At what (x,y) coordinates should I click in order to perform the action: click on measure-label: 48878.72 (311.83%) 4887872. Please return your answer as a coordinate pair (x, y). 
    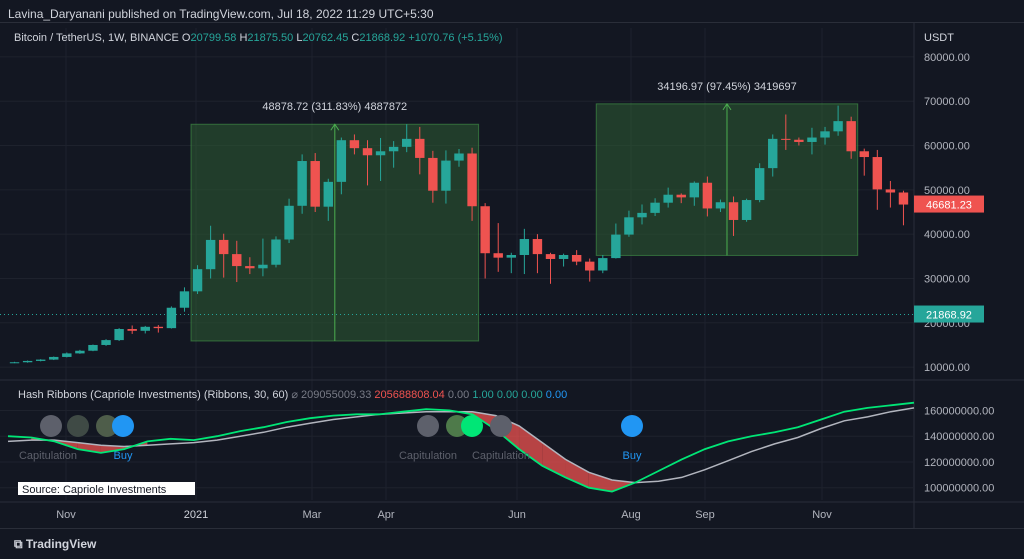
    Looking at the image, I should click on (334, 107).